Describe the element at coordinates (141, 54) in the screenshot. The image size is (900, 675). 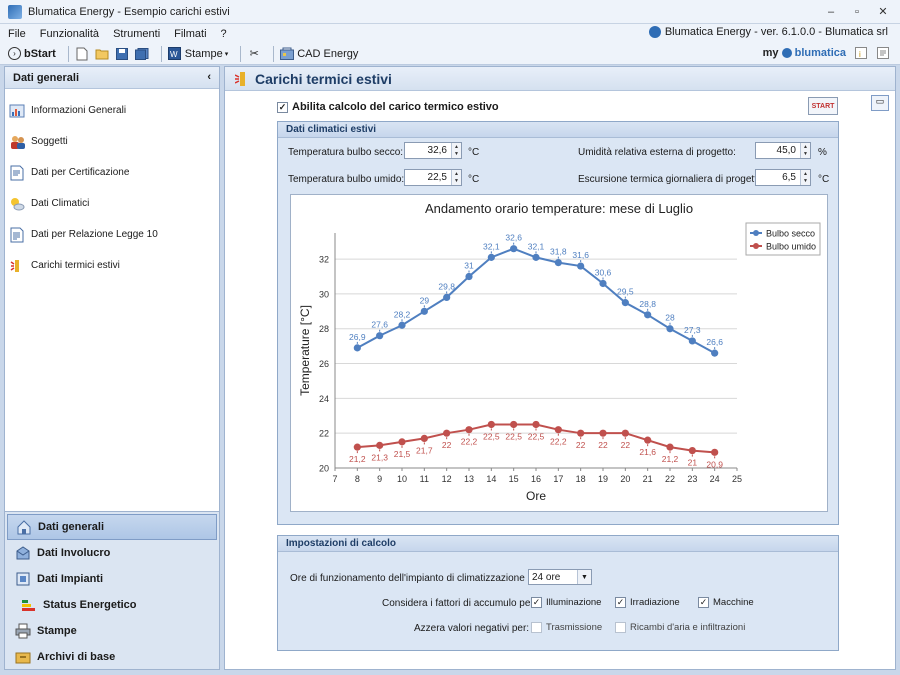
I see `save-all-icon` at that location.